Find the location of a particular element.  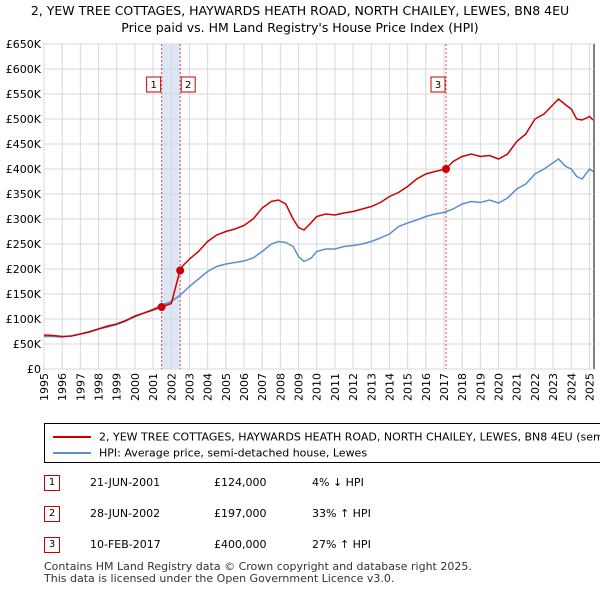

y-tick-label: £650K is located at coordinates (24, 44).